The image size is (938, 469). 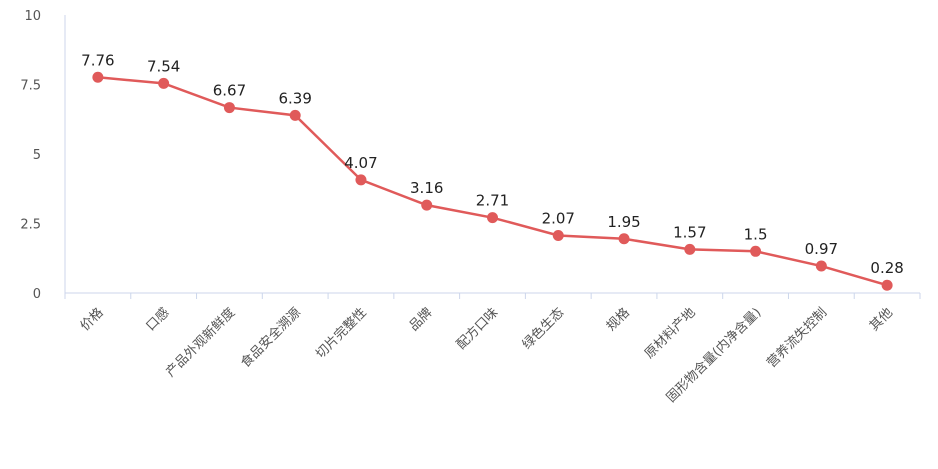 I want to click on value-label: 2.07, so click(x=558, y=218).